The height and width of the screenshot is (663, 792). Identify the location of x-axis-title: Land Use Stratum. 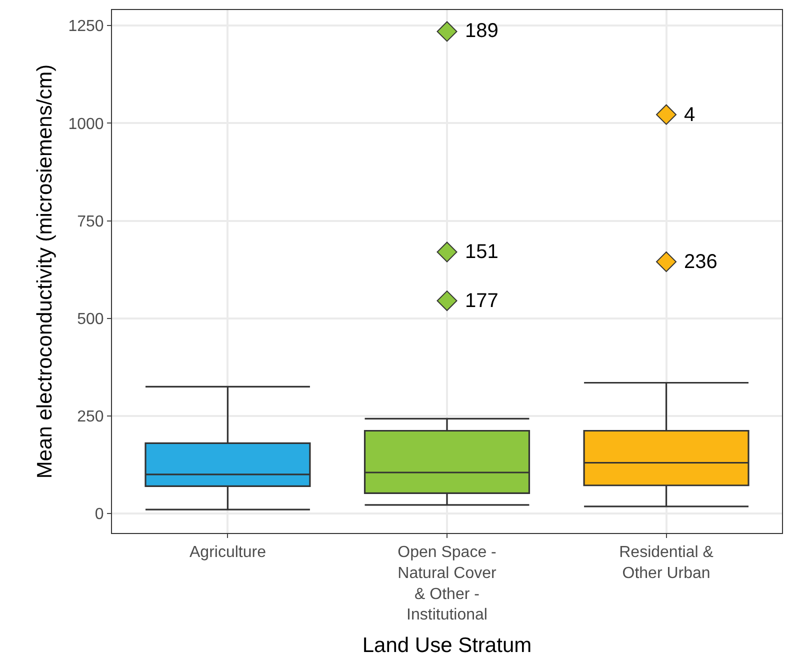
(447, 645).